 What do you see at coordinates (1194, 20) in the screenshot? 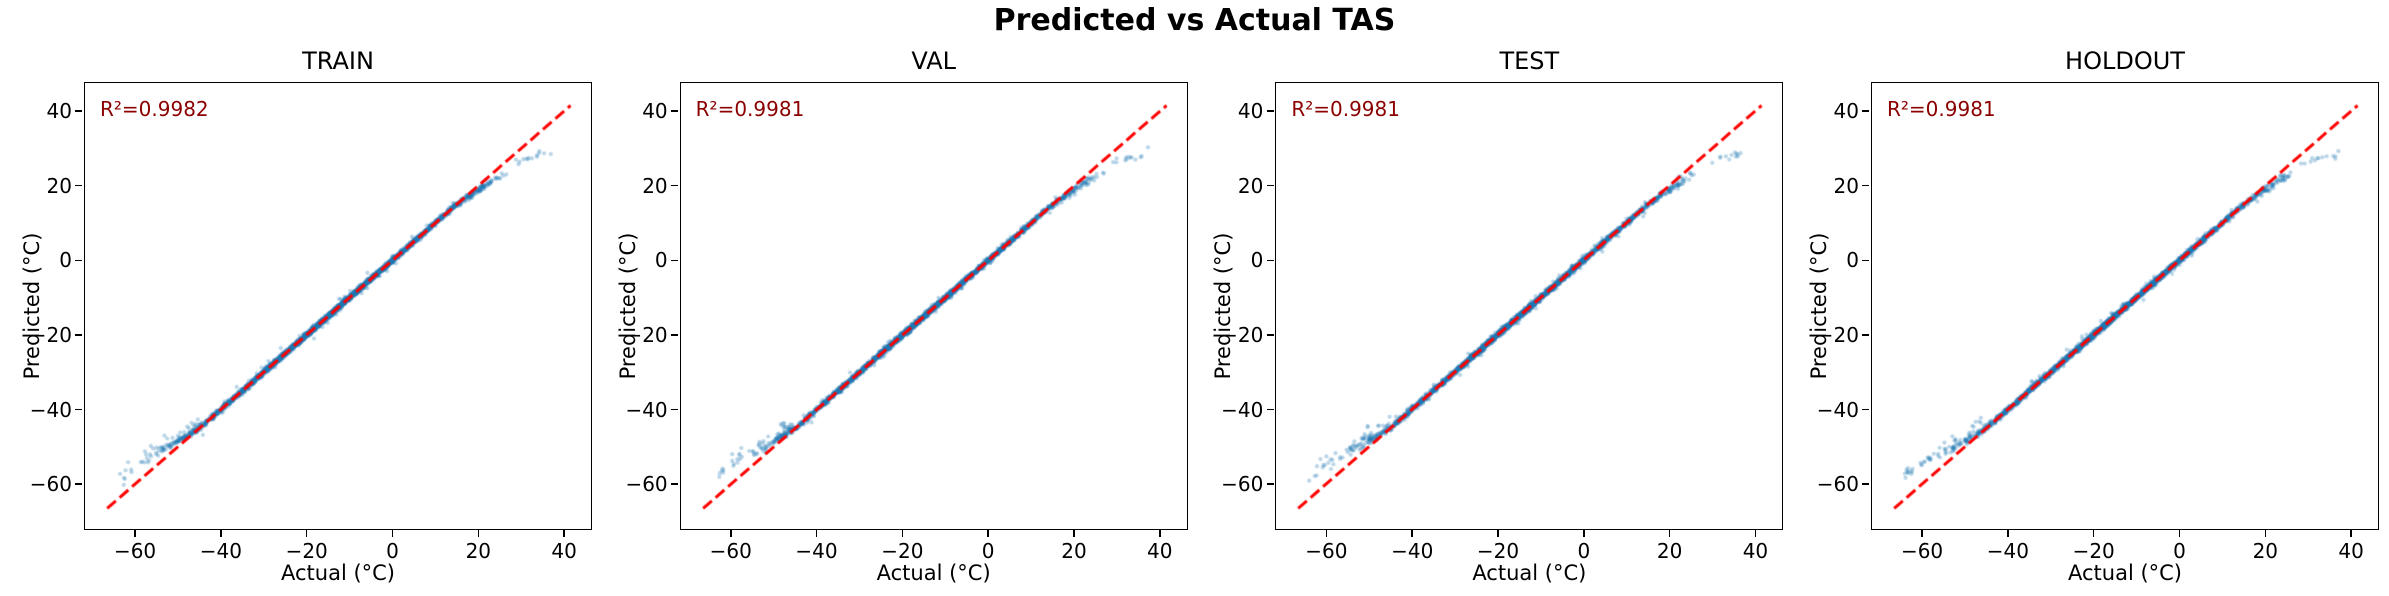
I see `figure-title: Predicted vs Actual TAS` at bounding box center [1194, 20].